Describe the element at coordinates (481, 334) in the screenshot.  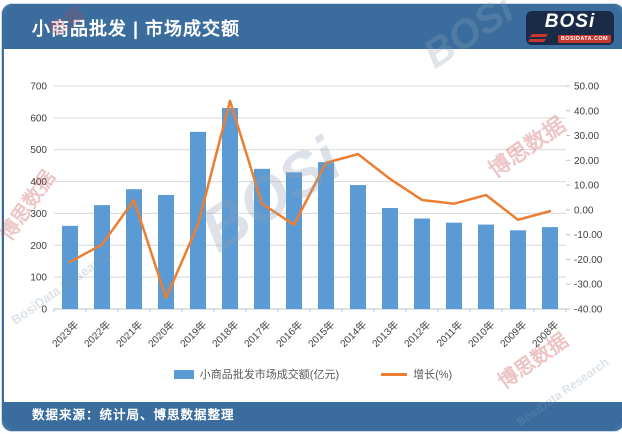
I see `svg-text: 2010年` at that location.